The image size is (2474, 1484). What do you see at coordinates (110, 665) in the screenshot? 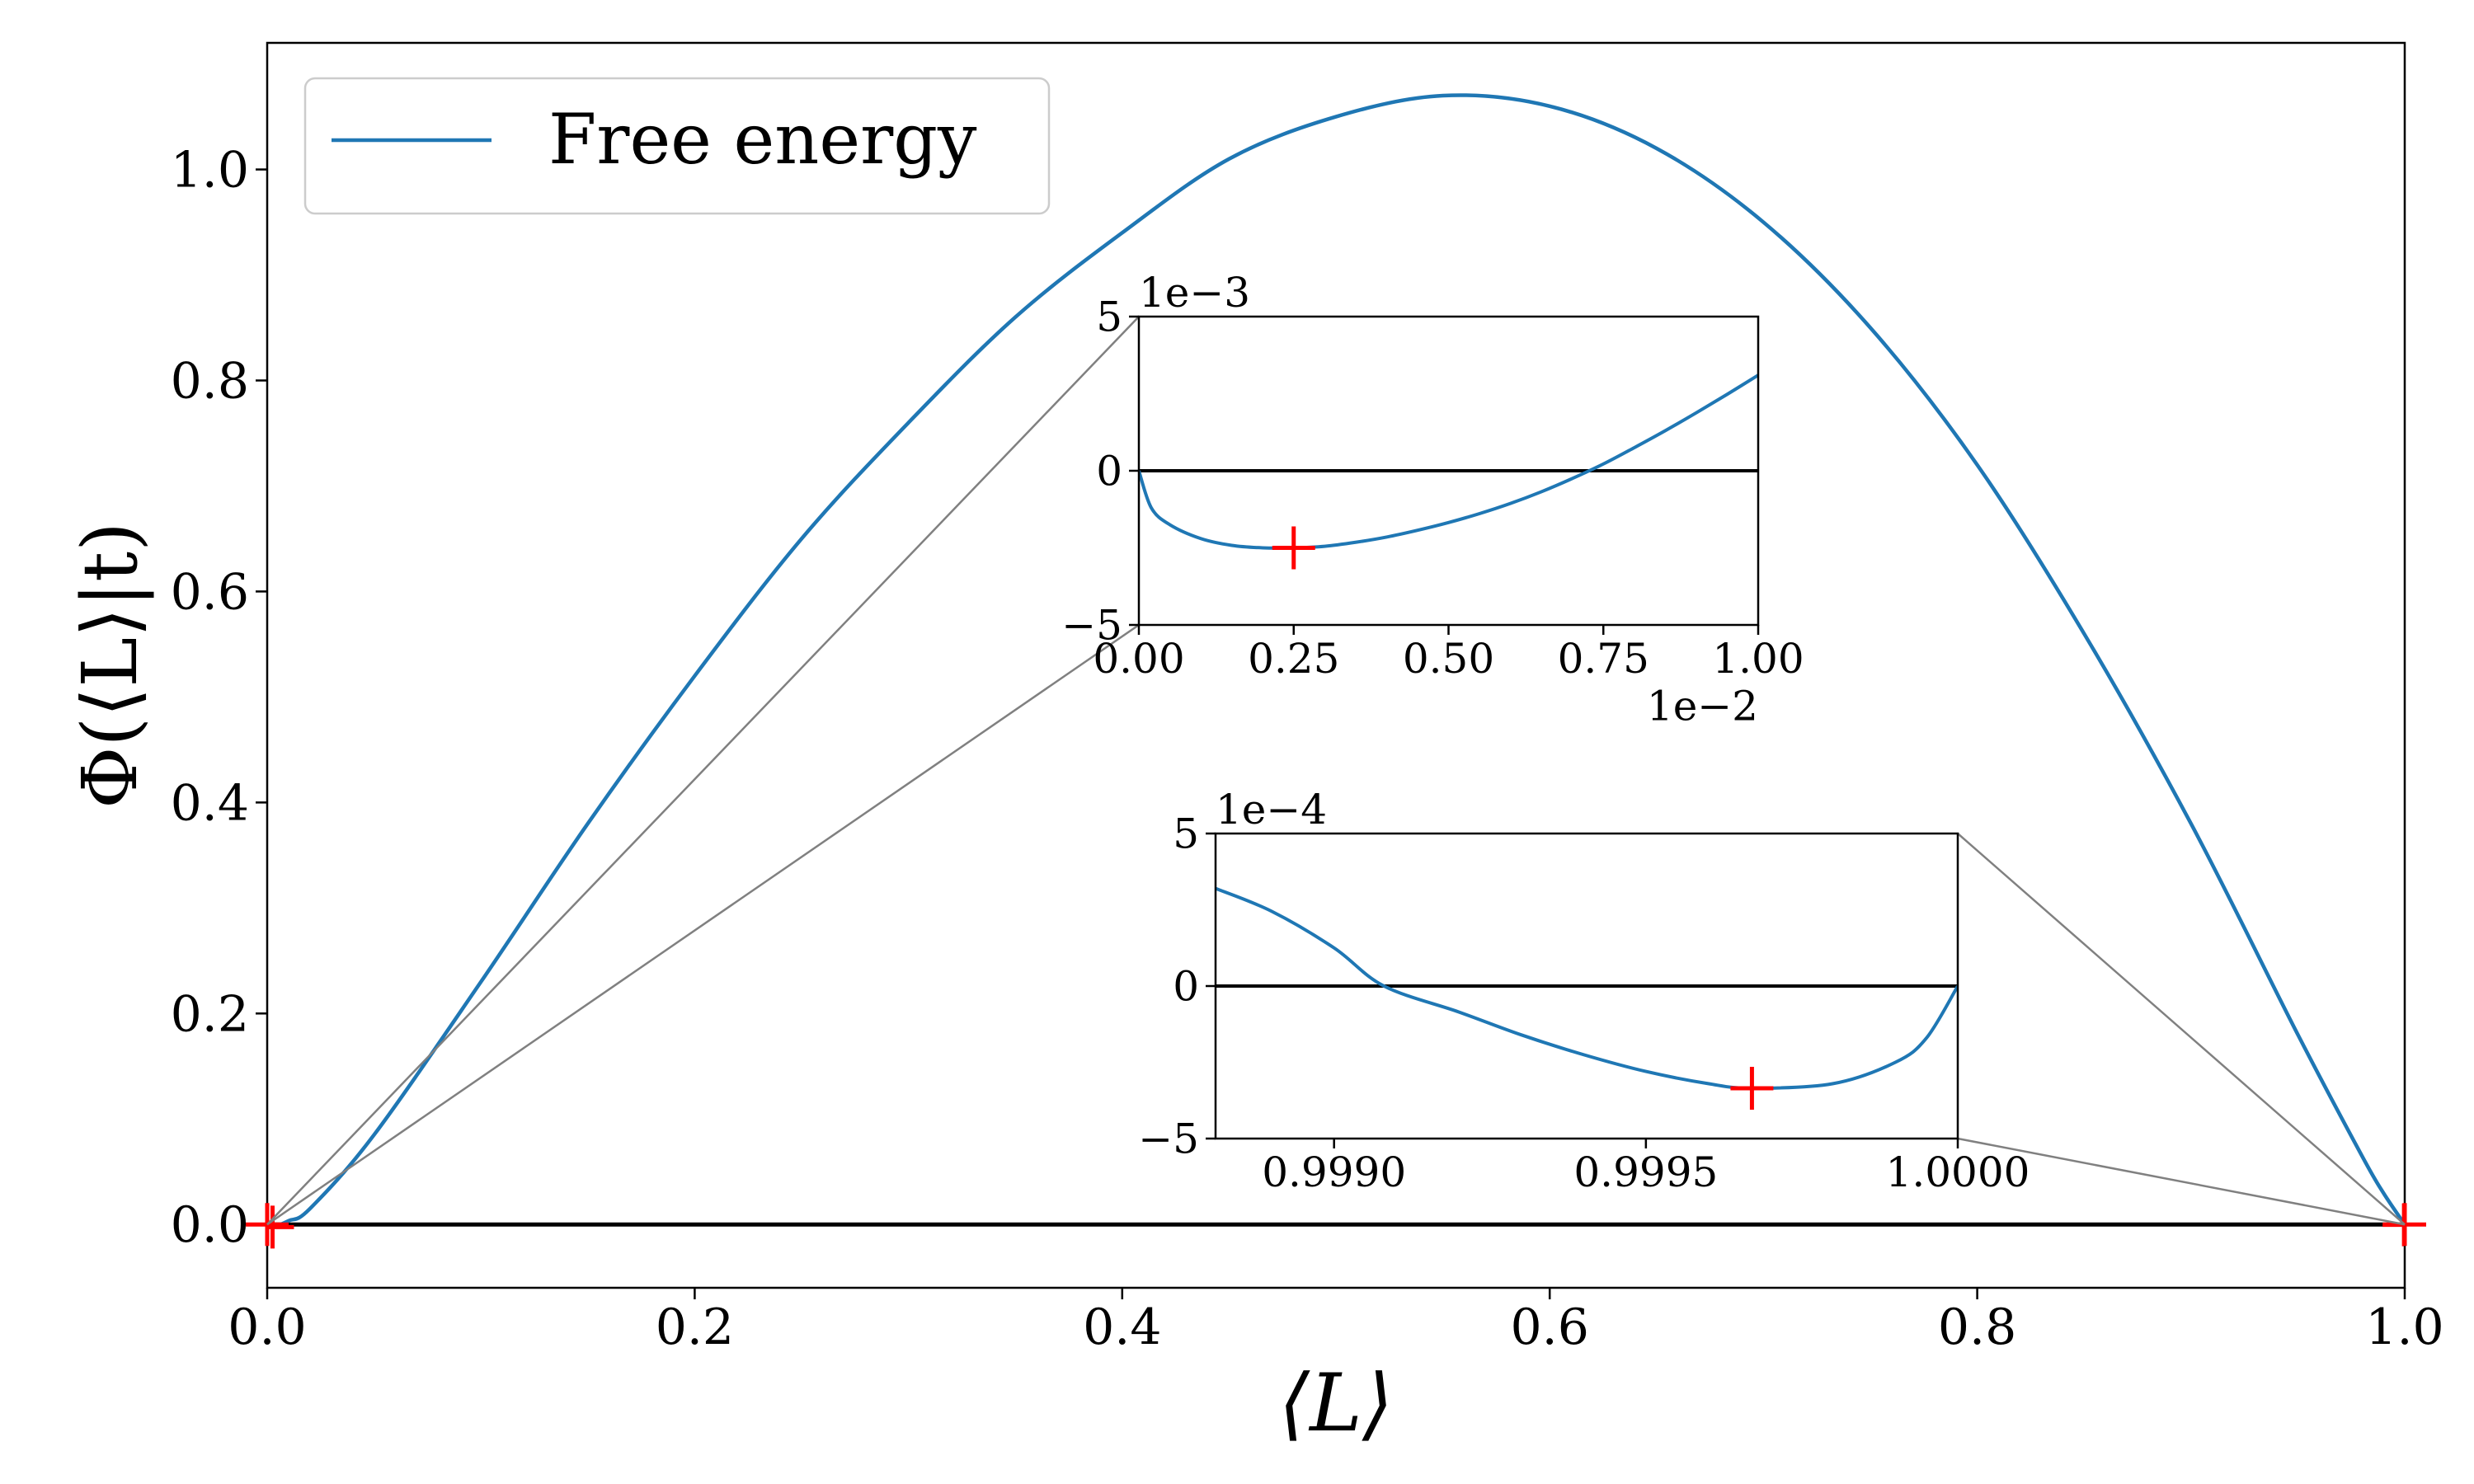
I see `y-axis-label: Φ(⟨L⟩|t)` at bounding box center [110, 665].